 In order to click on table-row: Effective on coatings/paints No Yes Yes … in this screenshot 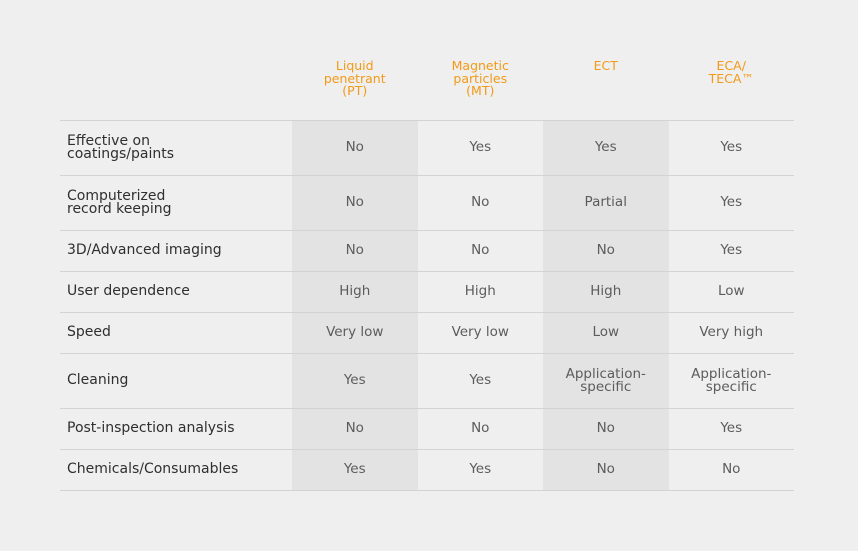, I will do `click(427, 148)`.